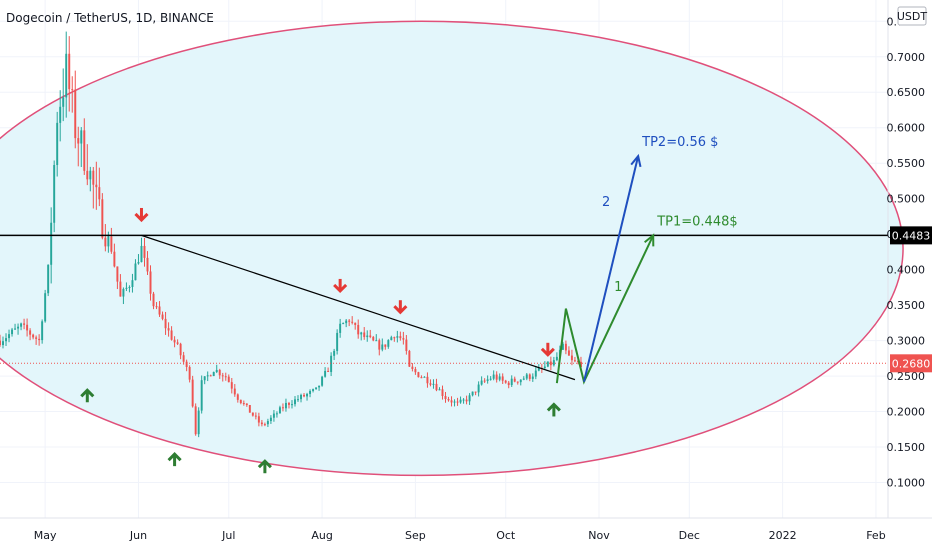  Describe the element at coordinates (906, 199) in the screenshot. I see `y-tick-label: 0.5000` at that location.